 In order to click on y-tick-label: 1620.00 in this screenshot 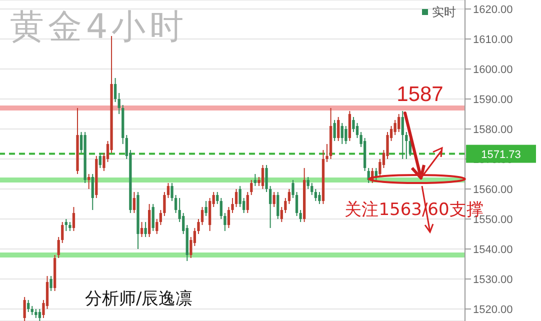, I will do `click(493, 10)`.